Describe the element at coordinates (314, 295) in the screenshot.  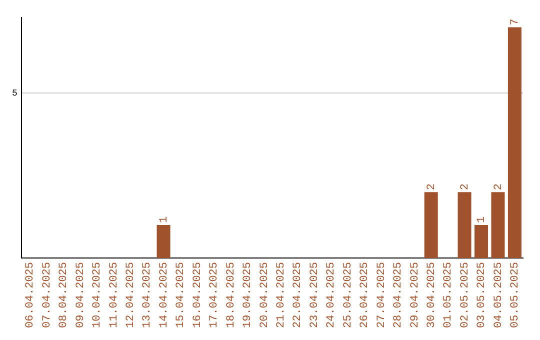
I see `x-tick-label: 23.04.2025` at that location.